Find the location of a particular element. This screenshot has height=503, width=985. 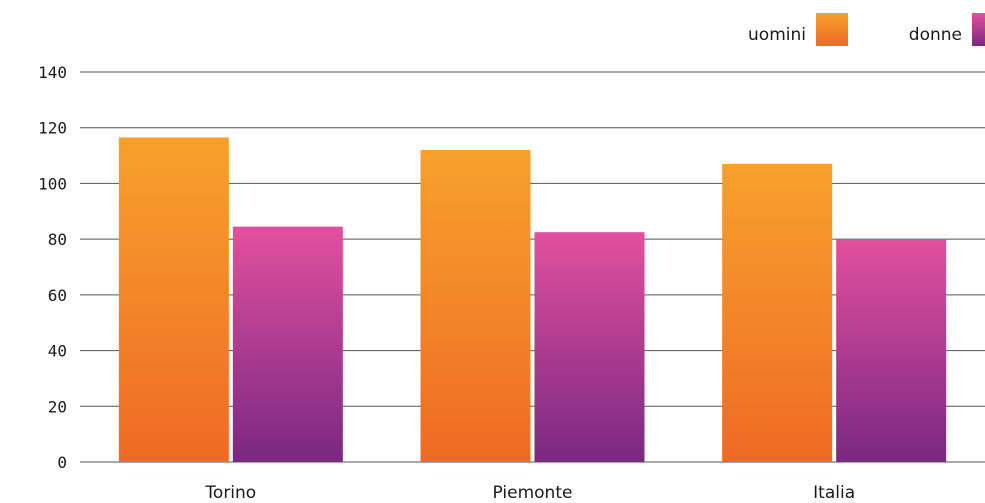

y-tick-label: 60 is located at coordinates (57, 295).